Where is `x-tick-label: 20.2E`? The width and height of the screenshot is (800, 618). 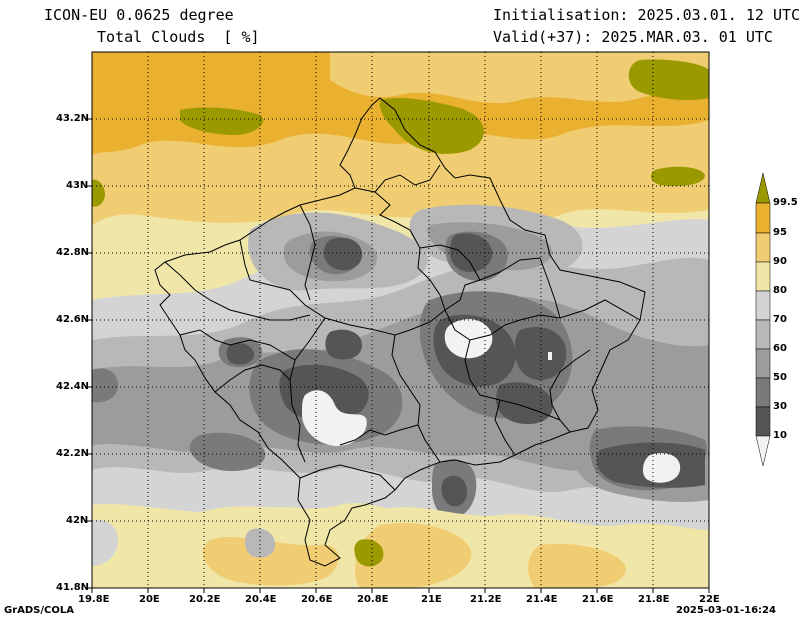
x-tick-label: 20.2E is located at coordinates (205, 599).